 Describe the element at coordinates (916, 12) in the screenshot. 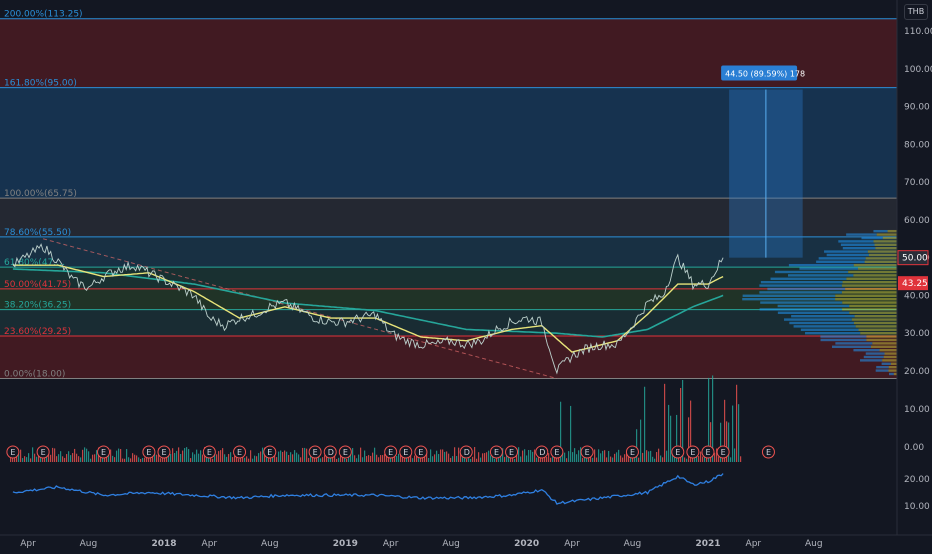

I see `currency-badge: THB` at that location.